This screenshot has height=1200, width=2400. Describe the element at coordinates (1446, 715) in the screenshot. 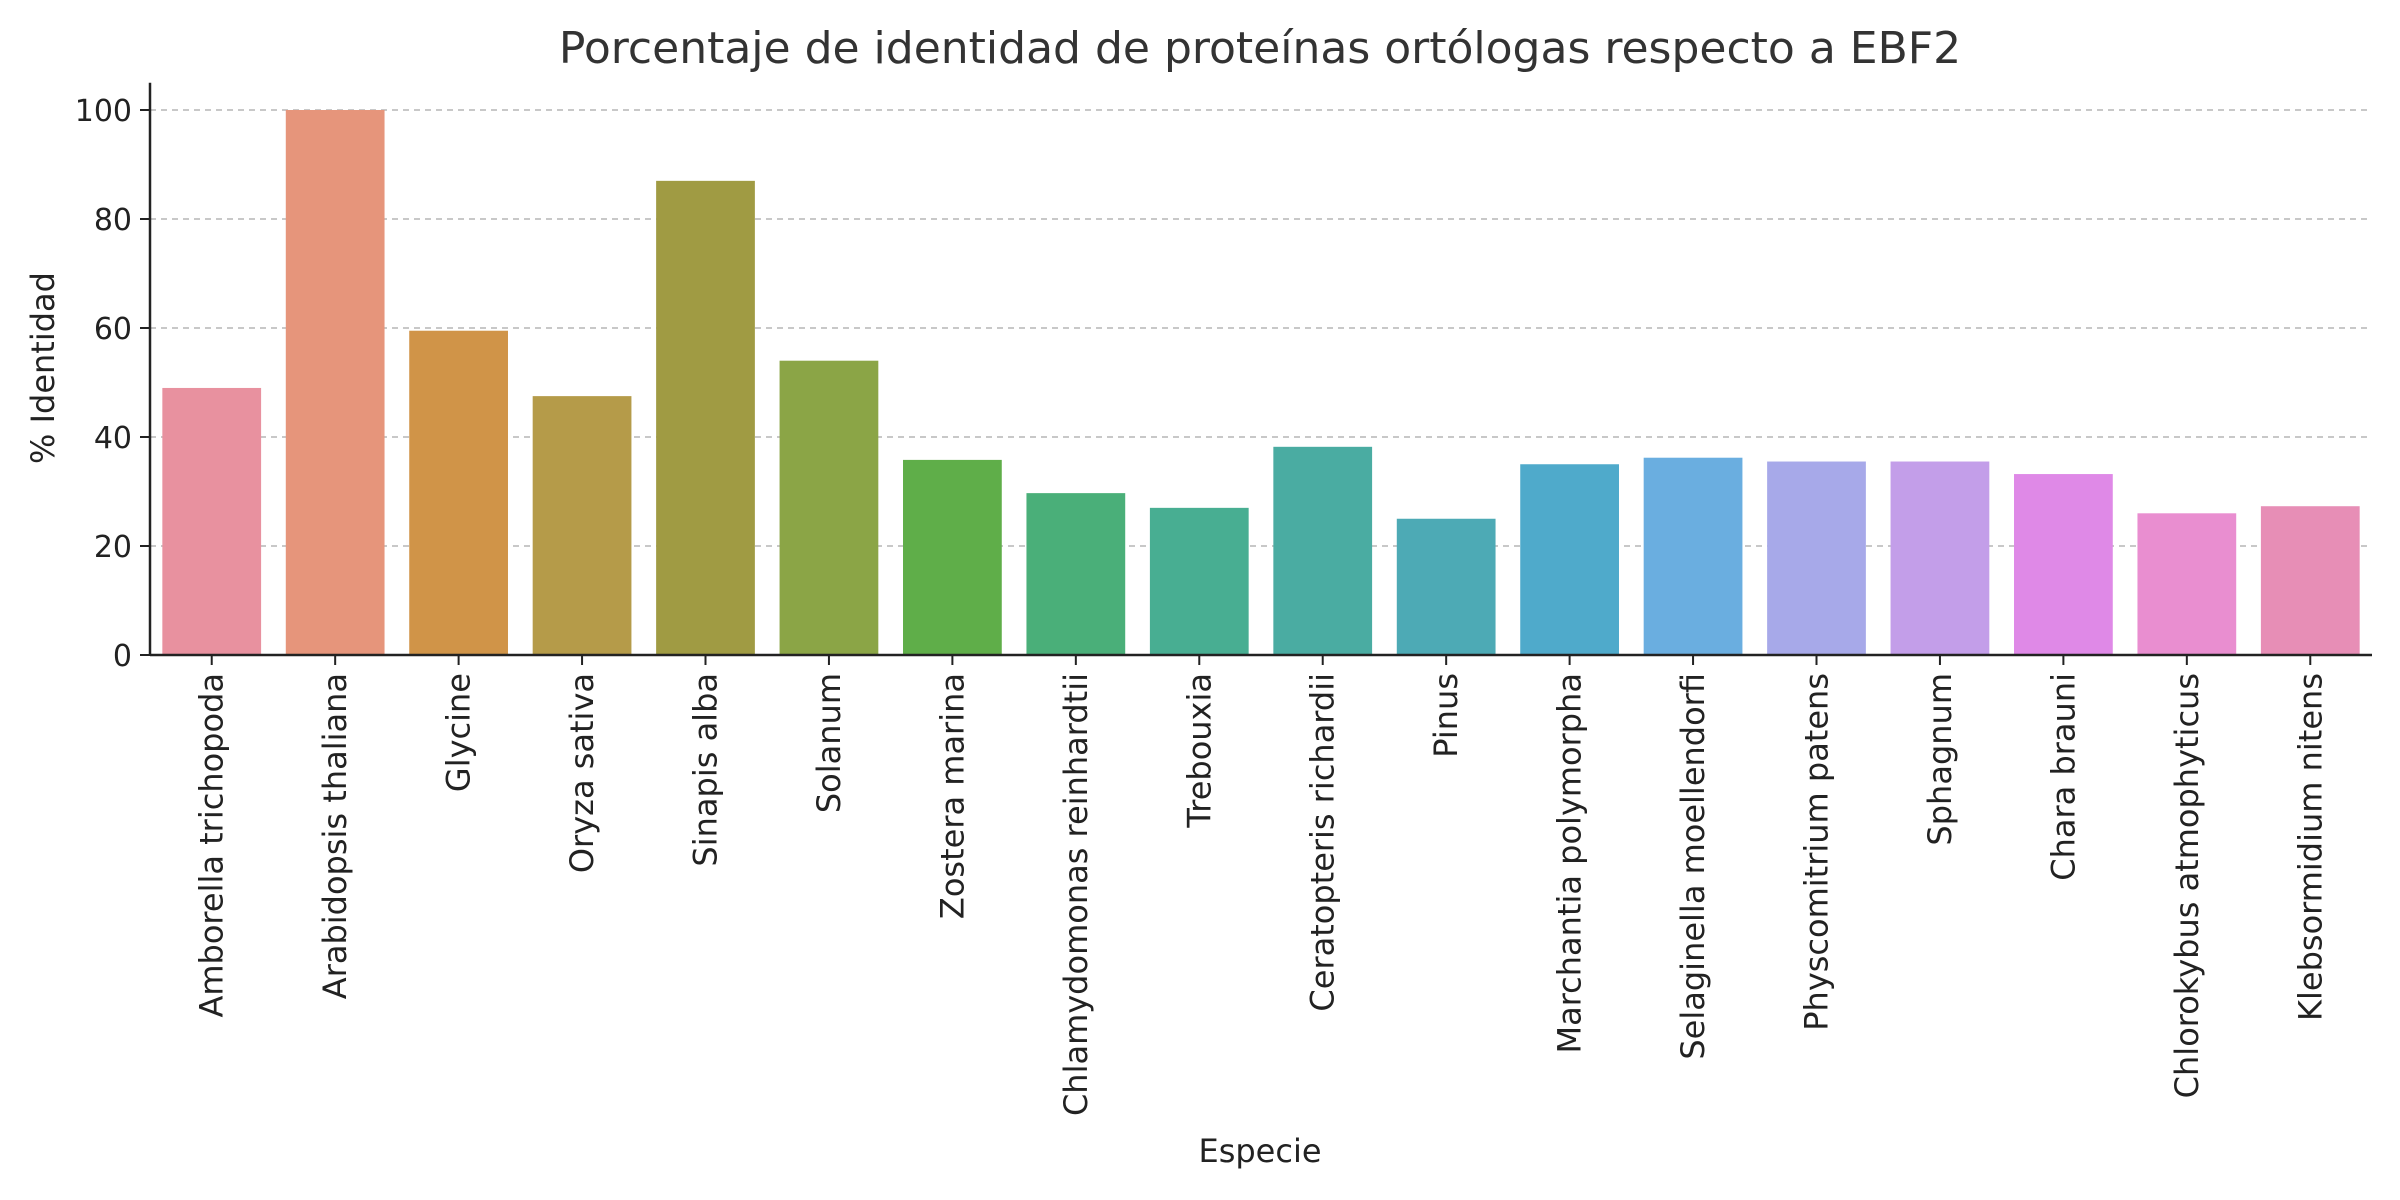

I see `x-tick-label: Pinus` at that location.